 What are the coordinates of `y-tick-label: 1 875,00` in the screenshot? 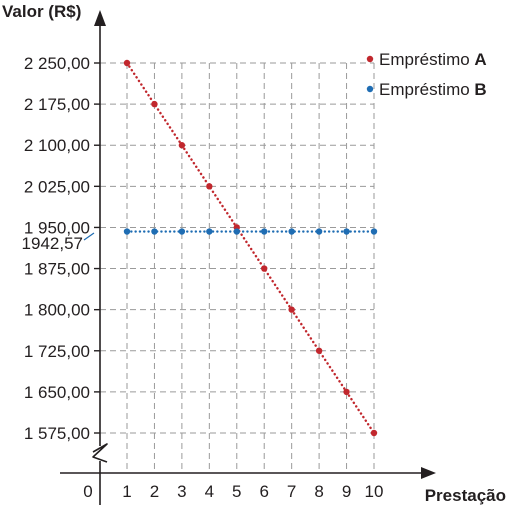 It's located at (57, 269).